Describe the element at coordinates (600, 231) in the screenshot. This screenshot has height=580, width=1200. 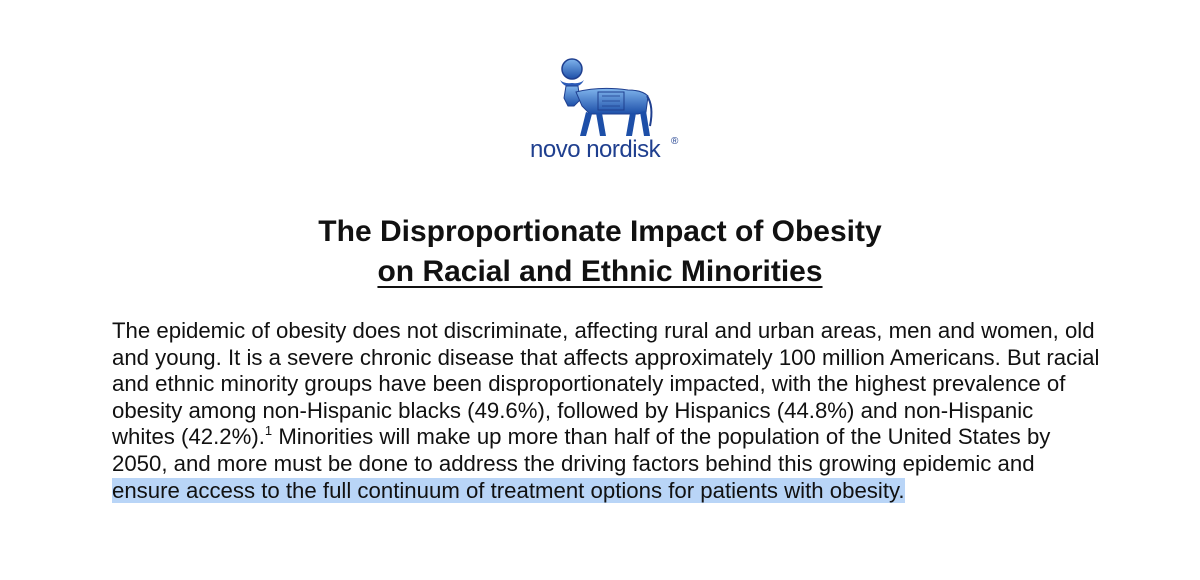
I see `document-title-line1: The Disproportionate Impact of Obesity` at that location.